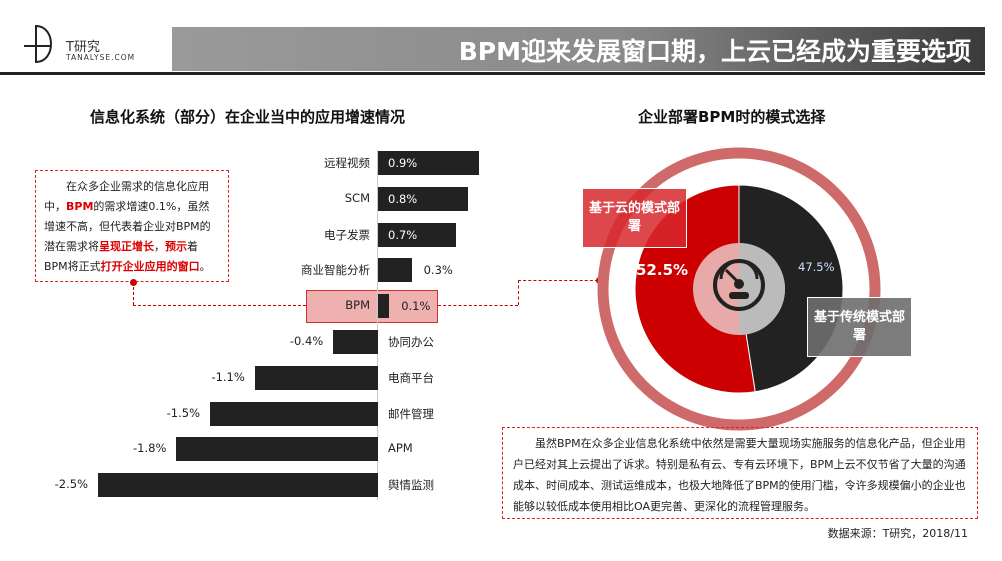 Image resolution: width=1002 pixels, height=561 pixels. I want to click on pie-chart, so click(739, 289).